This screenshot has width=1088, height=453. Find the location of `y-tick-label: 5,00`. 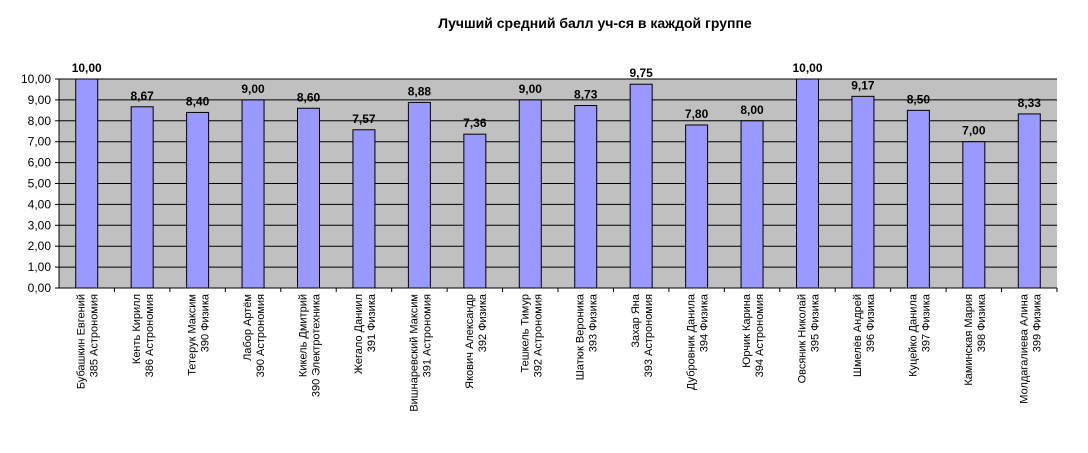

y-tick-label: 5,00 is located at coordinates (40, 184).